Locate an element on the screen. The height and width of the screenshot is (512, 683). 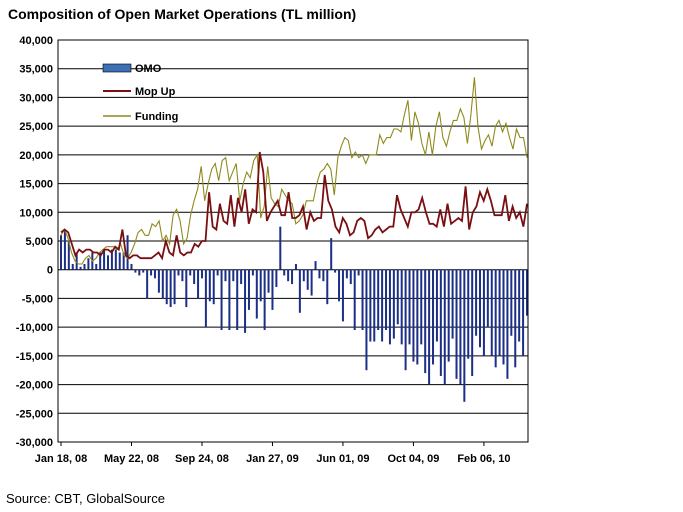
legend-label-funding: Funding is located at coordinates (156, 117).